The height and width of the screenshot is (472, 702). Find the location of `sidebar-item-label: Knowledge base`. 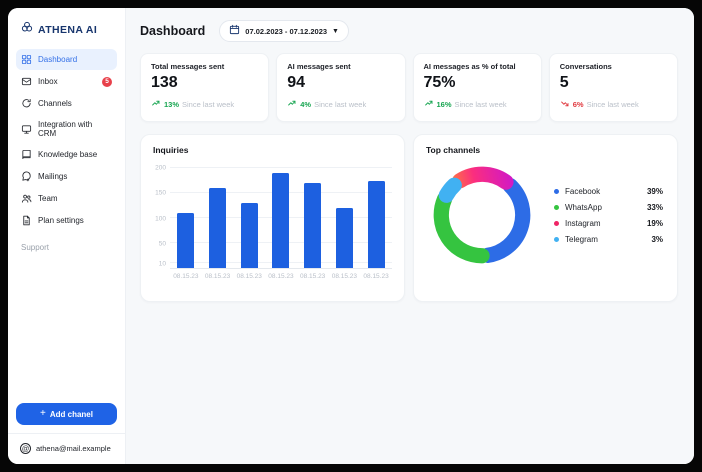

sidebar-item-label: Knowledge base is located at coordinates (68, 154).